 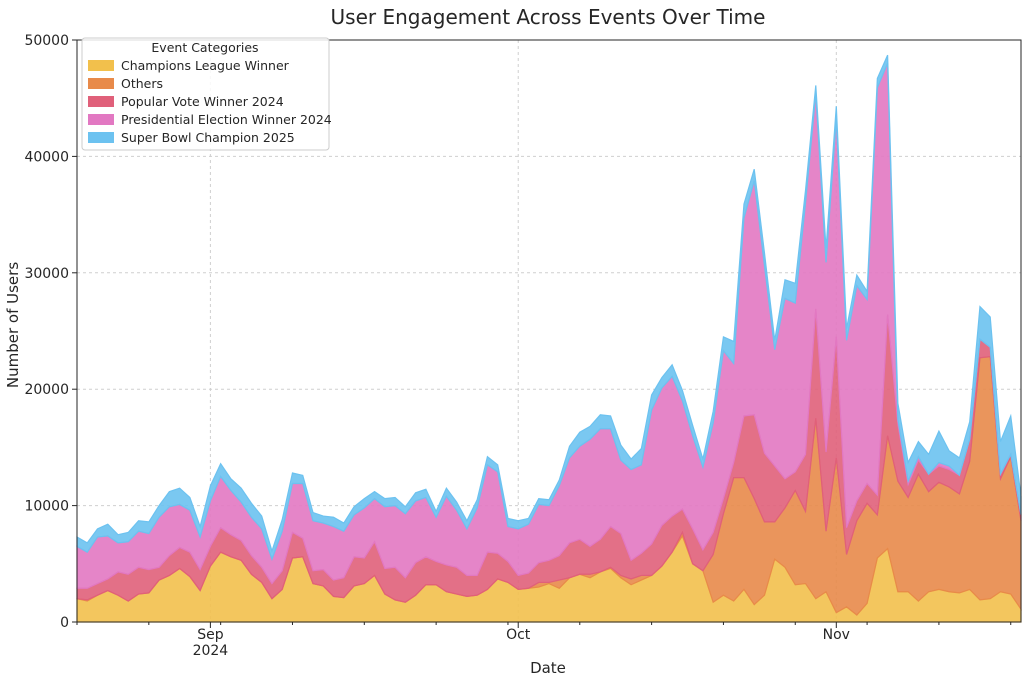 What do you see at coordinates (46, 390) in the screenshot?
I see `y-tick-label: 20000` at bounding box center [46, 390].